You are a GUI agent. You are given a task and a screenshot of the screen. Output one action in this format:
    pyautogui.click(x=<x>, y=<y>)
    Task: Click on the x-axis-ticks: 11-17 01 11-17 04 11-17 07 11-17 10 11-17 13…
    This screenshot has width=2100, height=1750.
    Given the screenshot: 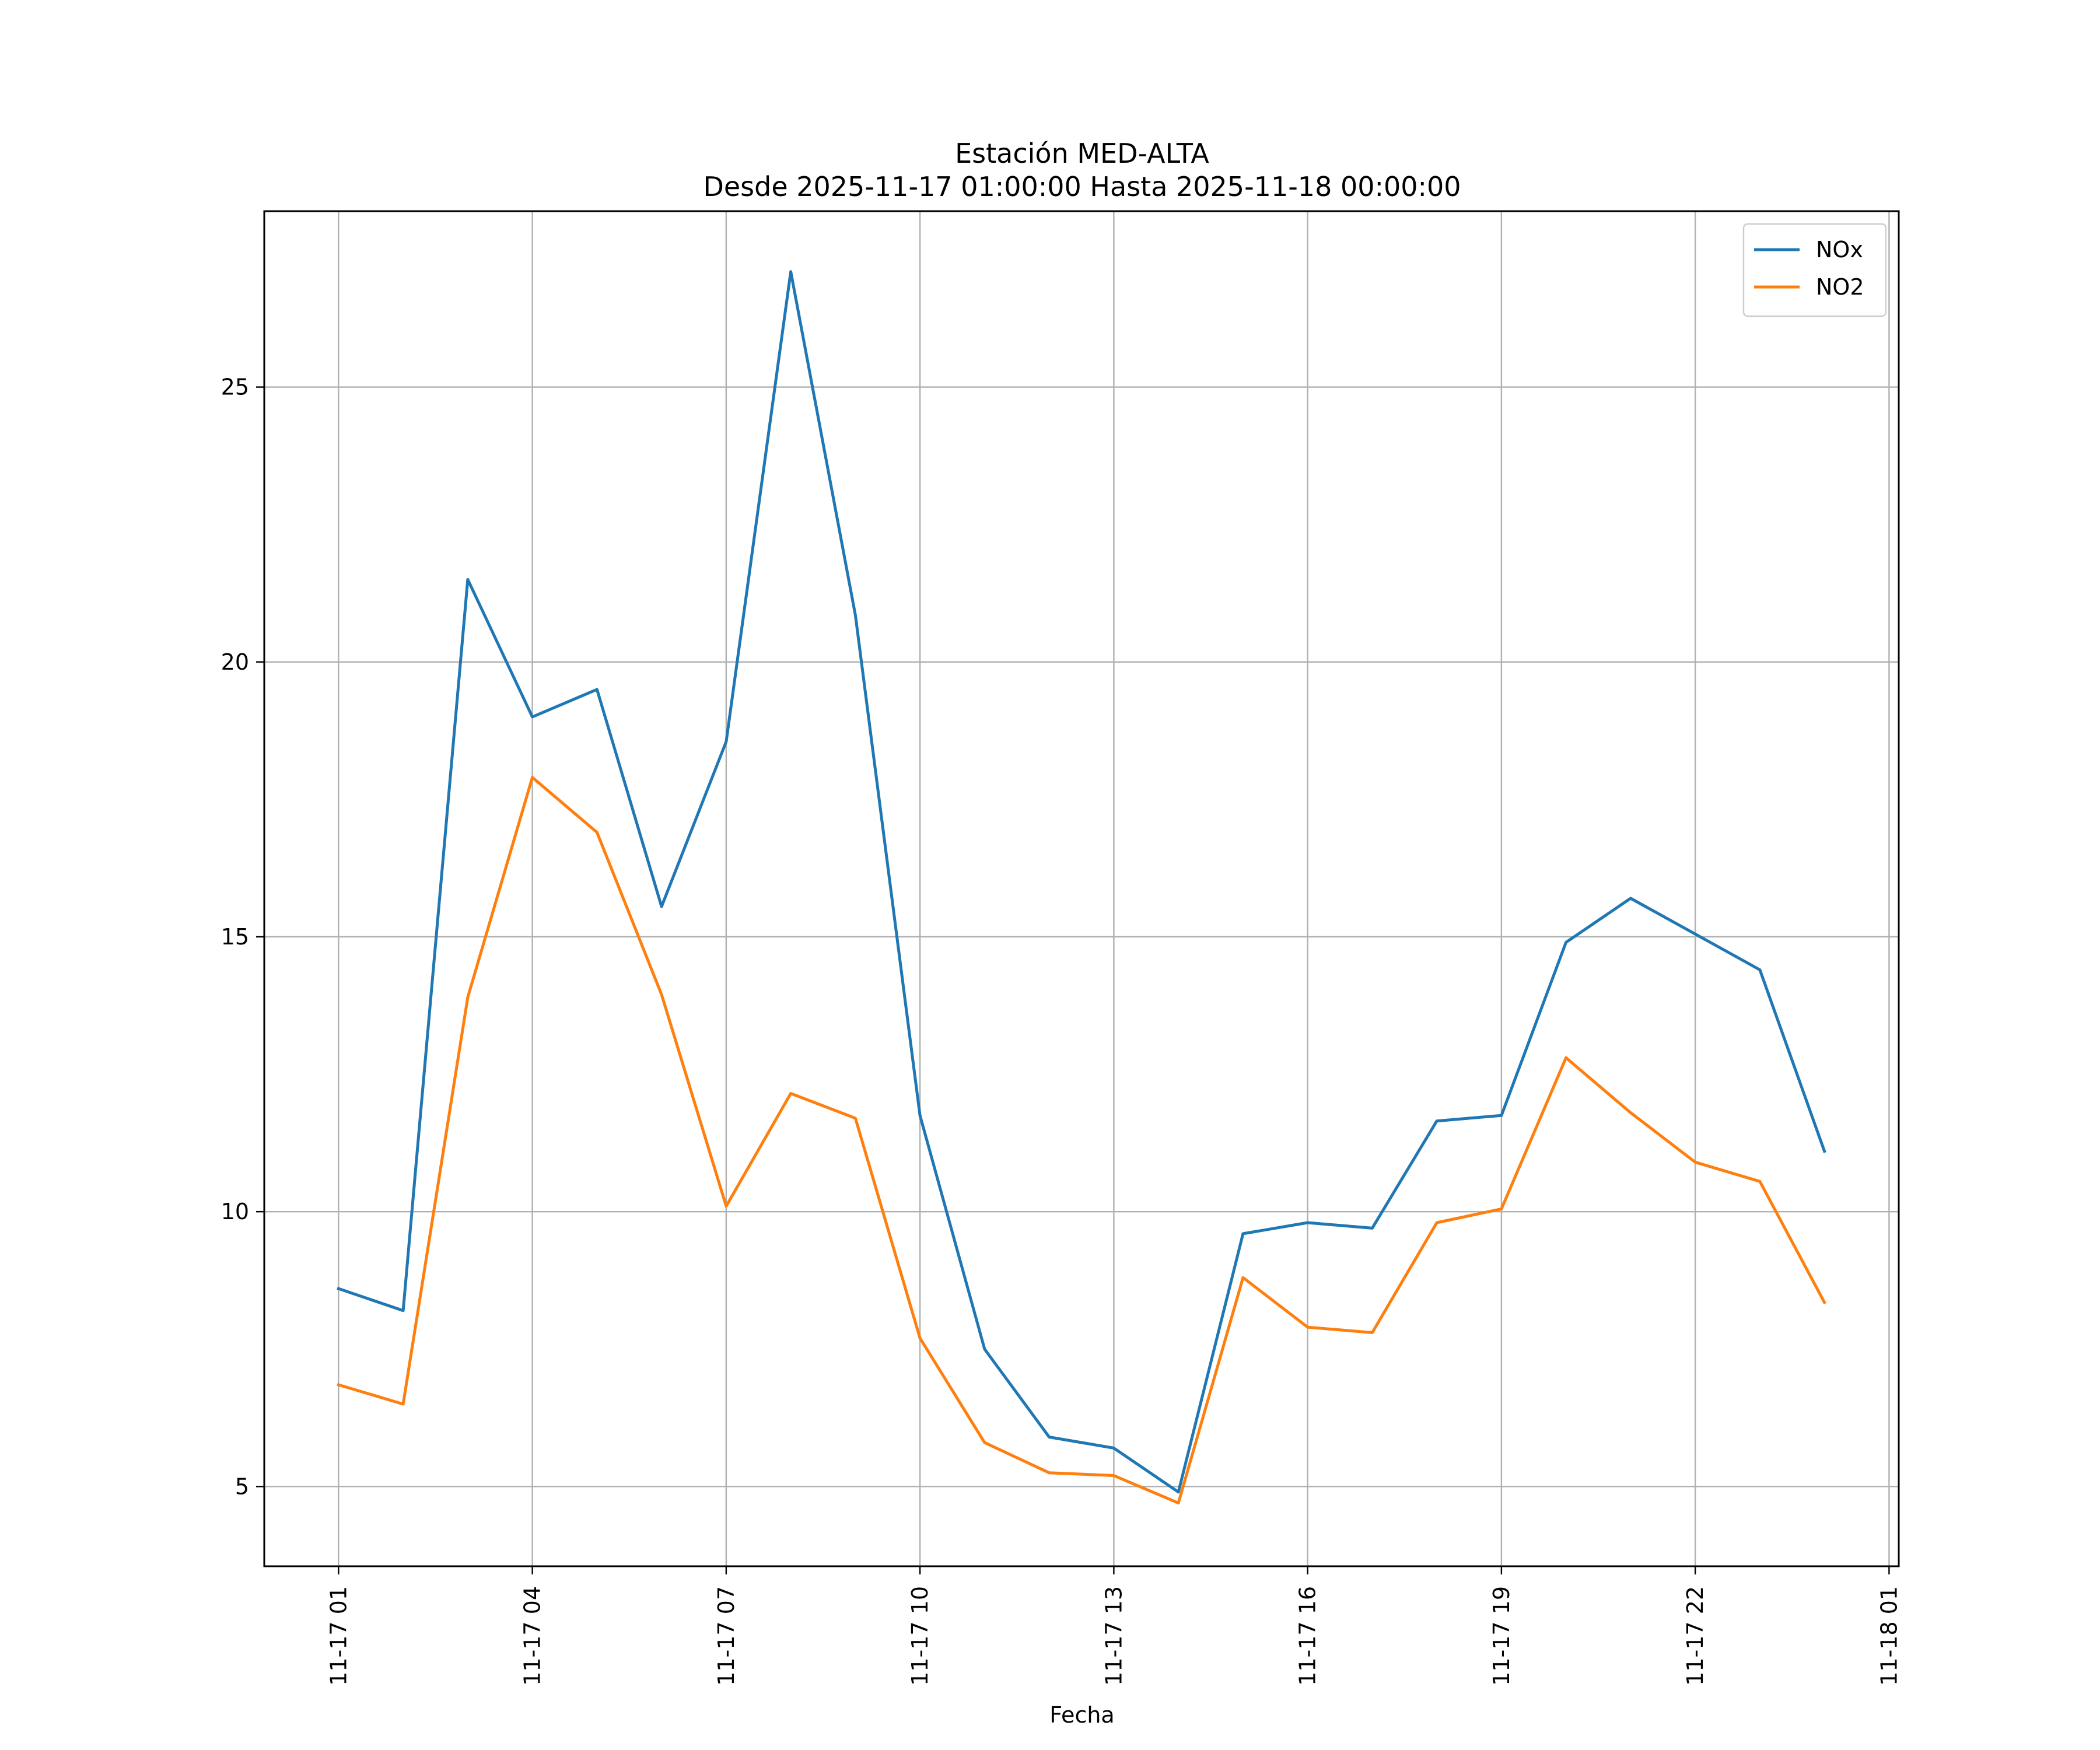 What is the action you would take?
    pyautogui.click(x=1114, y=1626)
    